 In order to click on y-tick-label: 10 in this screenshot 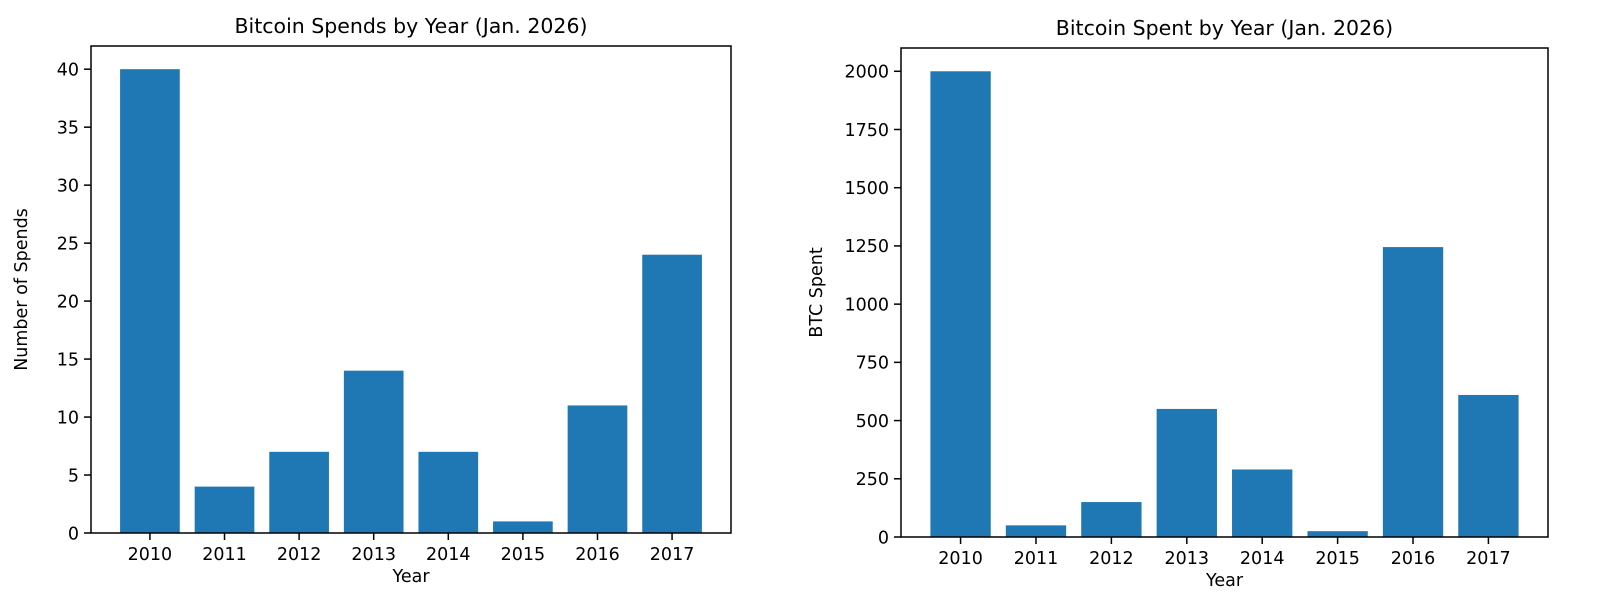, I will do `click(68, 418)`.